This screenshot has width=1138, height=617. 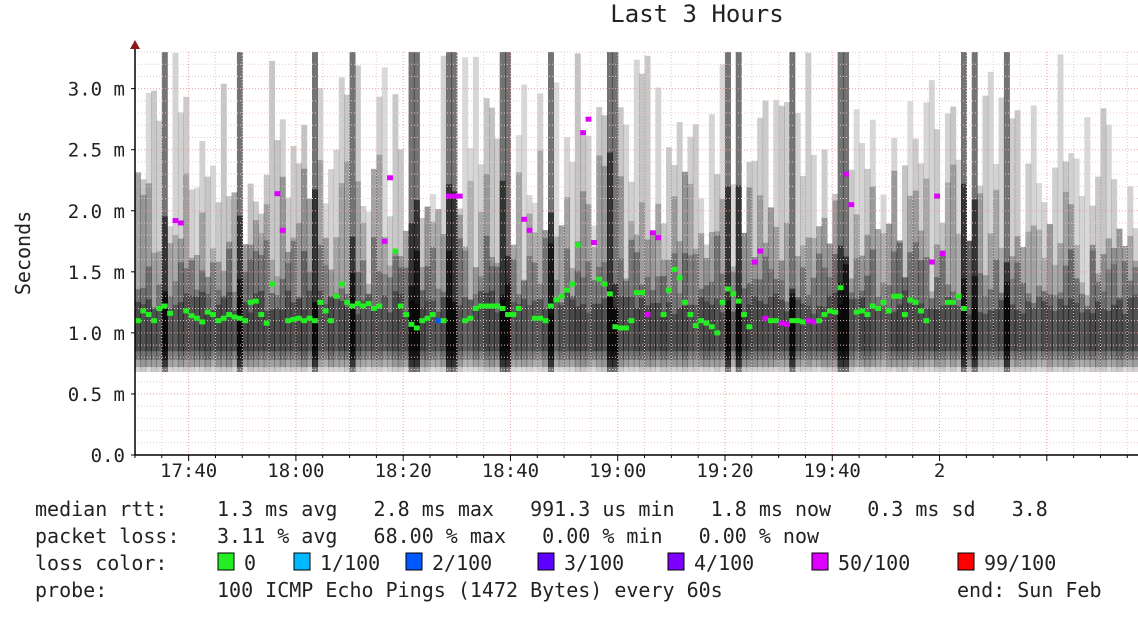 I want to click on x-tick-label: 17:40, so click(x=188, y=471).